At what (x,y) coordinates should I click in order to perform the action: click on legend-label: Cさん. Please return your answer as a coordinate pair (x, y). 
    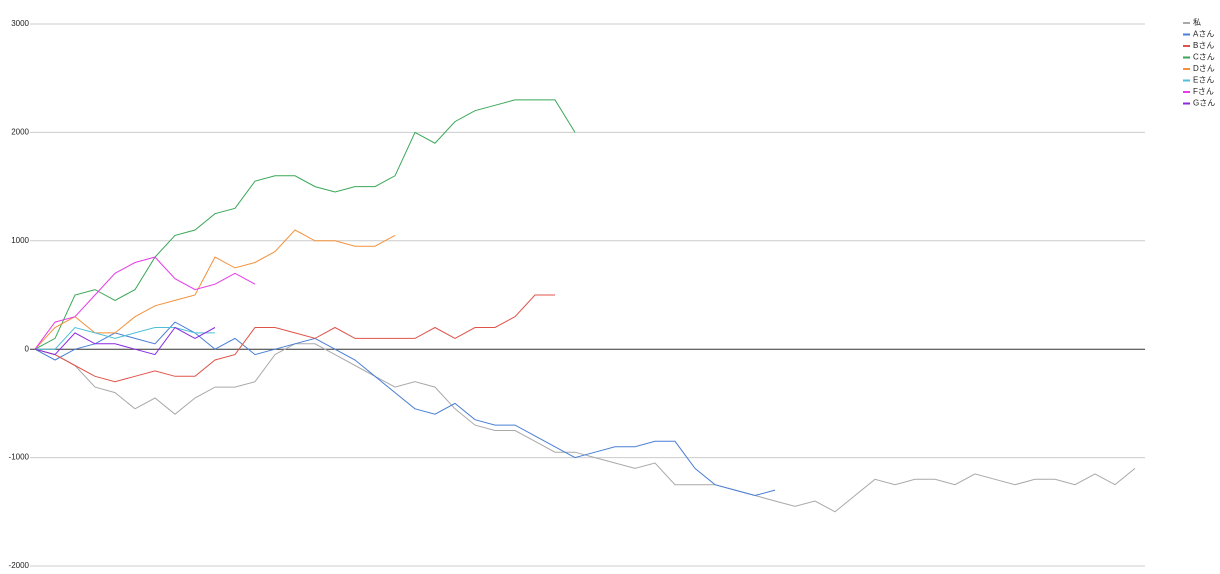
    Looking at the image, I should click on (1204, 57).